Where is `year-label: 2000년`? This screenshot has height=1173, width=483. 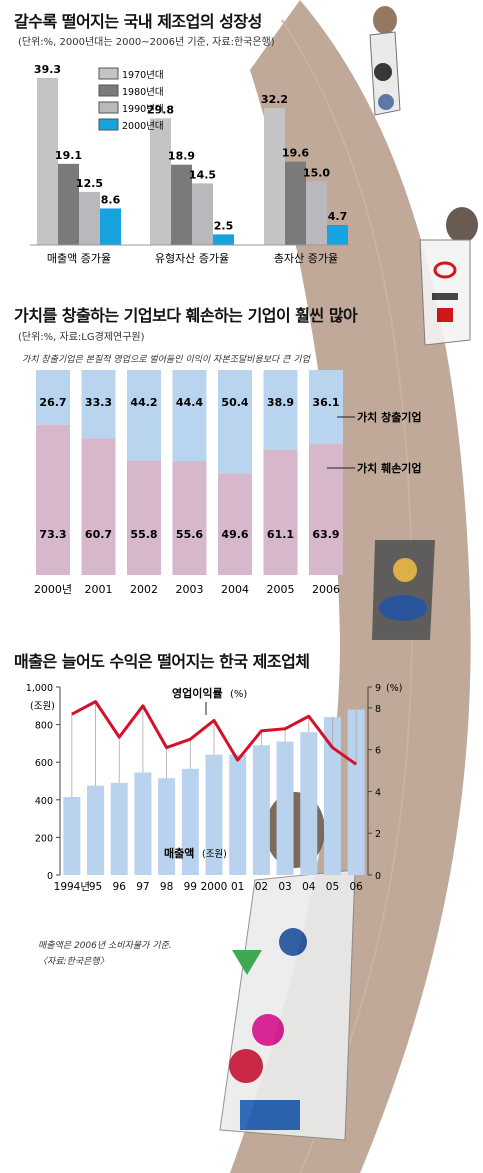
year-label: 2000년 is located at coordinates (53, 589).